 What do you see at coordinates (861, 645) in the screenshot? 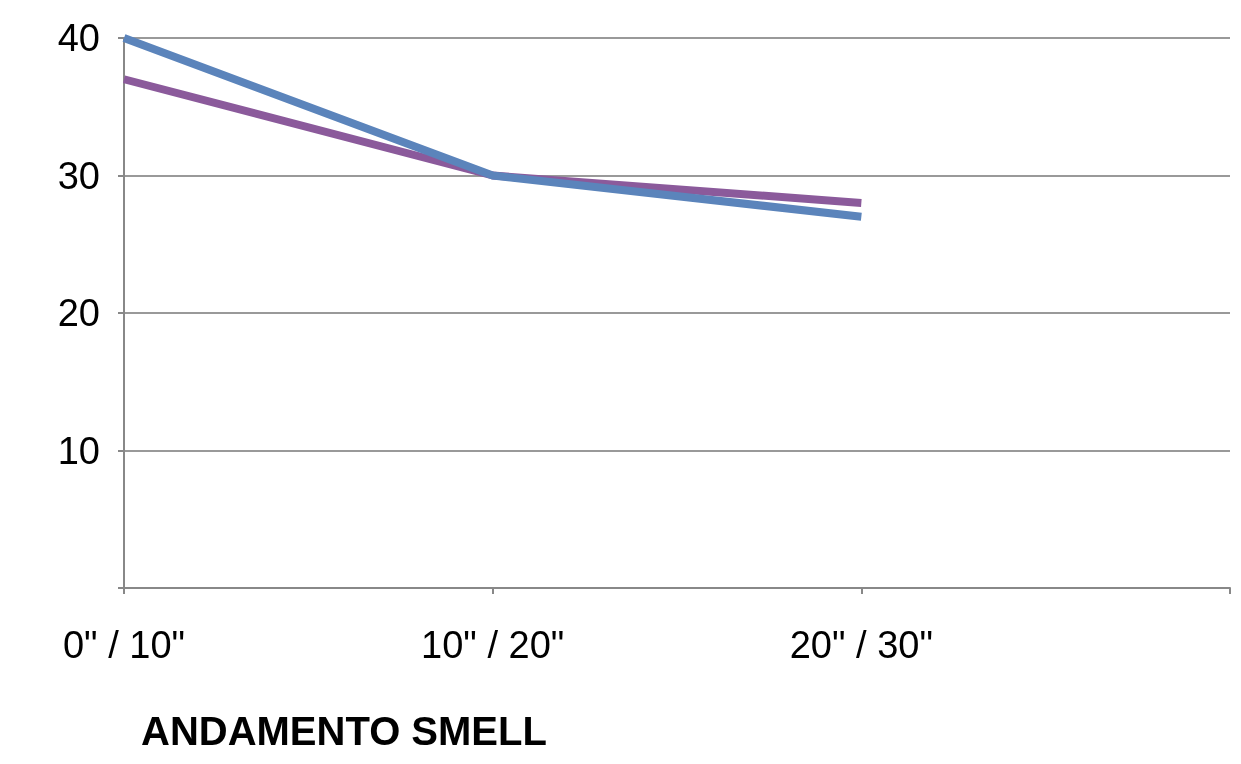
I see `x-tick-label: 20" / 30"` at bounding box center [861, 645].